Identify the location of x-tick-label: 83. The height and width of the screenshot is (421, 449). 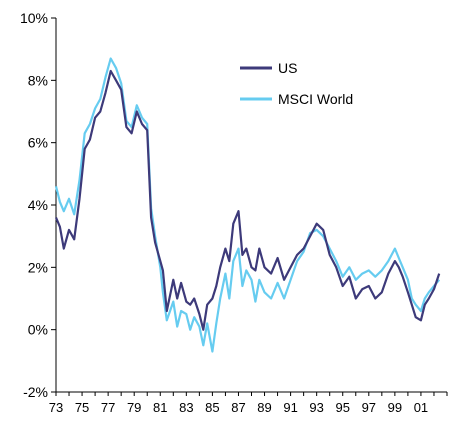
(186, 407).